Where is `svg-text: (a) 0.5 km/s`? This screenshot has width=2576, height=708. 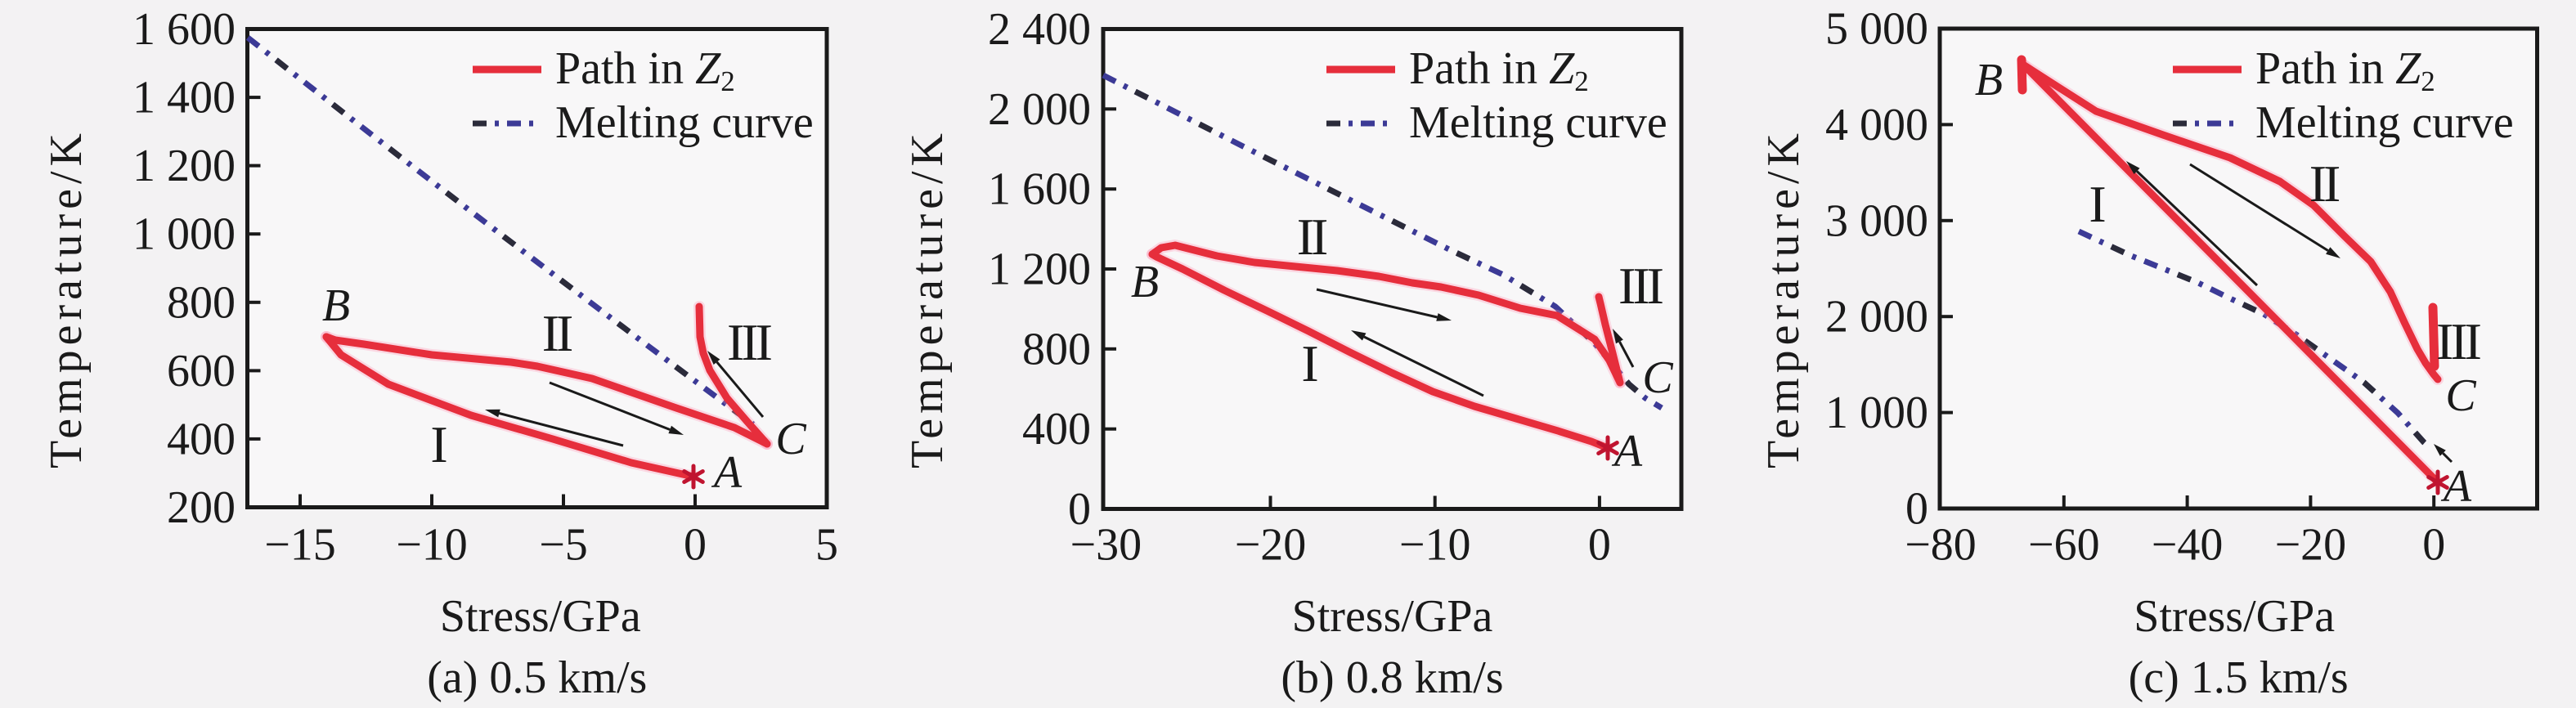
svg-text: (a) 0.5 km/s is located at coordinates (537, 677).